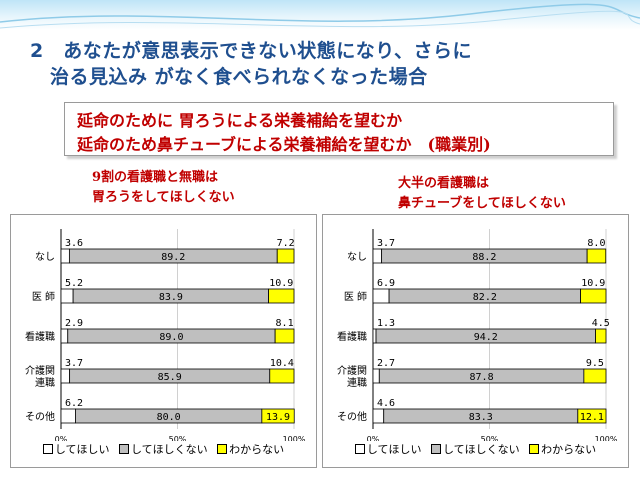 The image size is (640, 478). What do you see at coordinates (171, 337) in the screenshot?
I see `data-label: 89.0` at bounding box center [171, 337].